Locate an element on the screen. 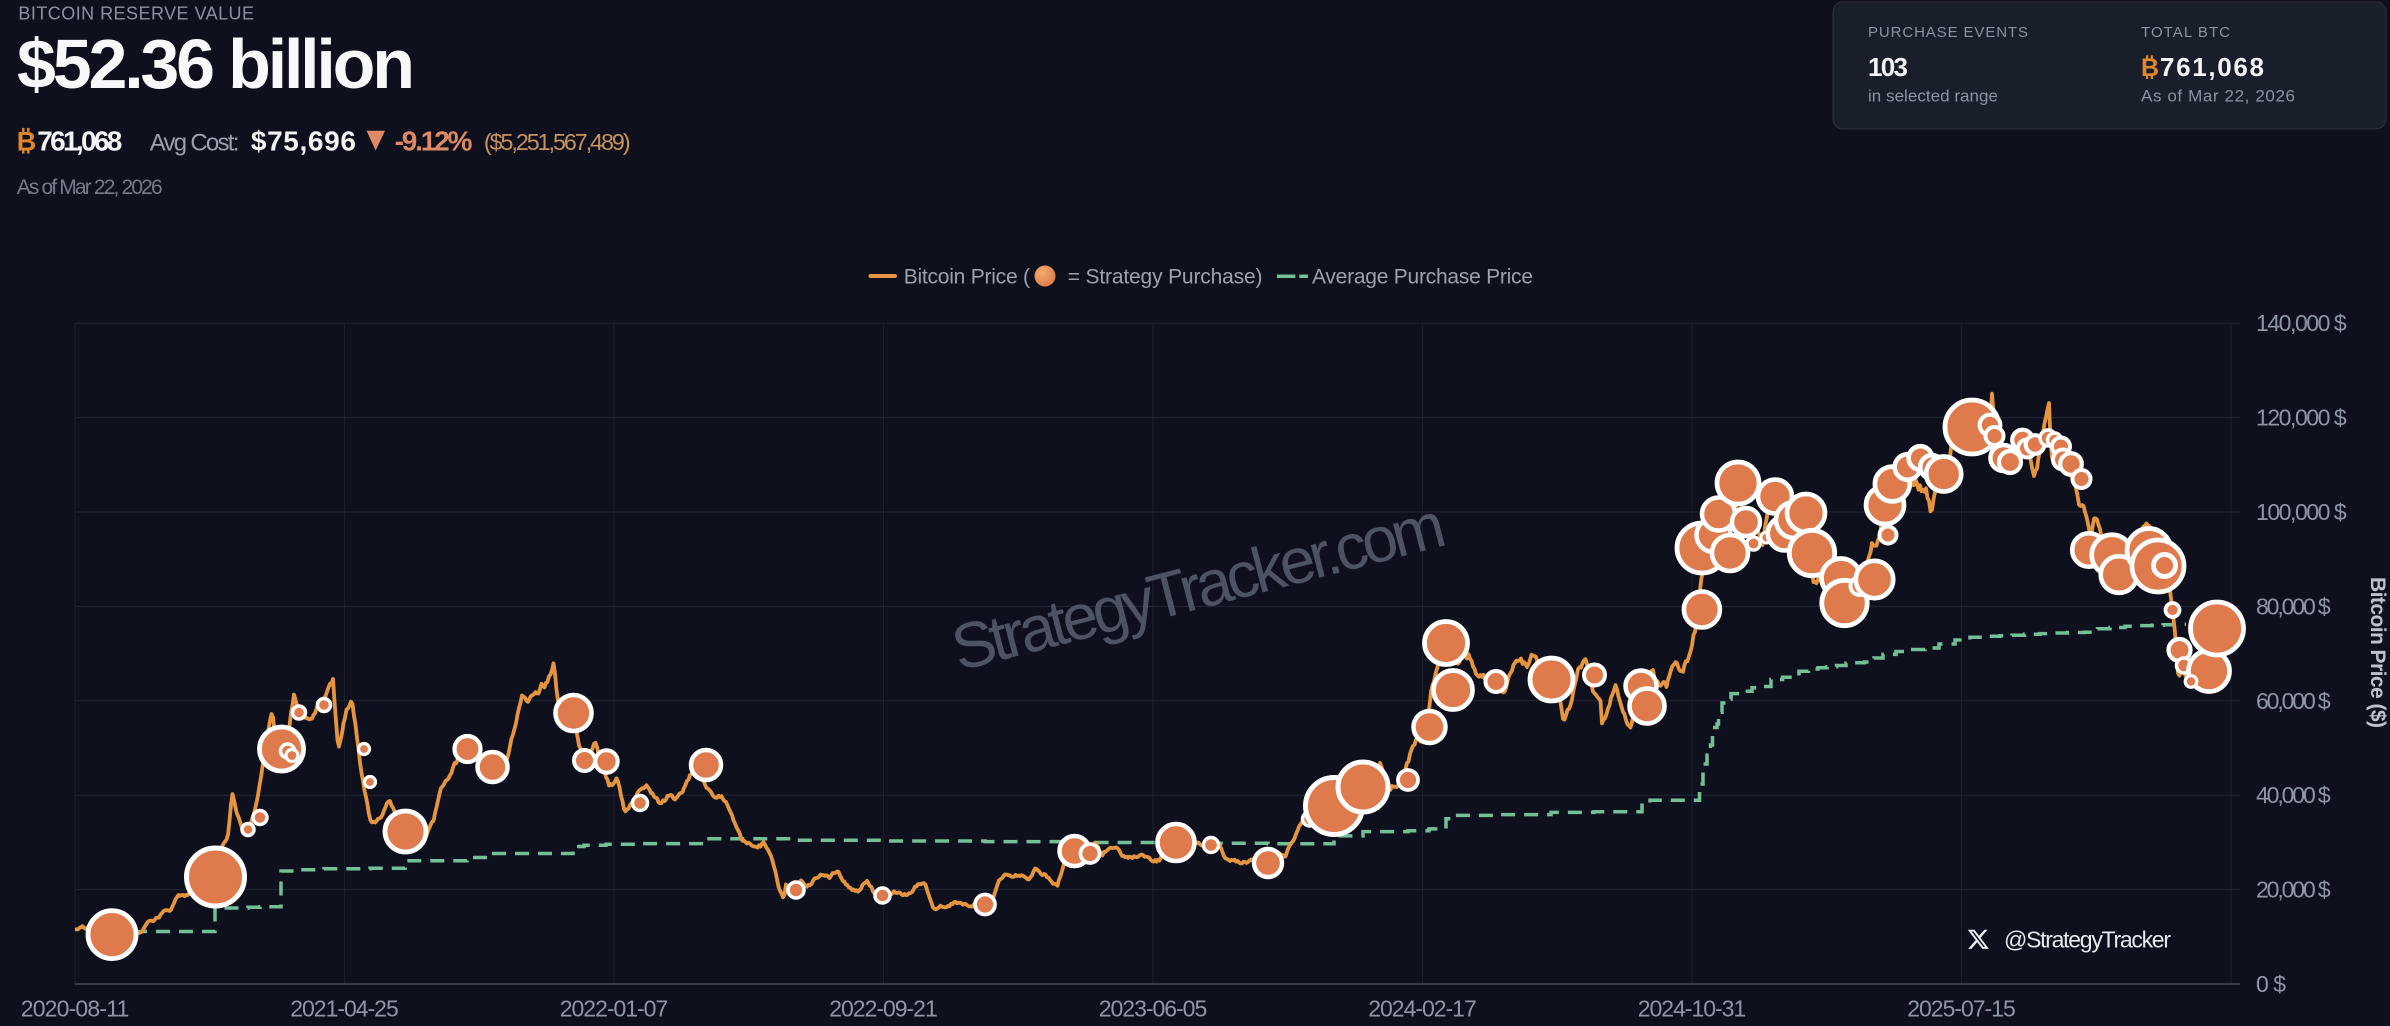  svg-text: 2022-09-21 is located at coordinates (883, 1009).